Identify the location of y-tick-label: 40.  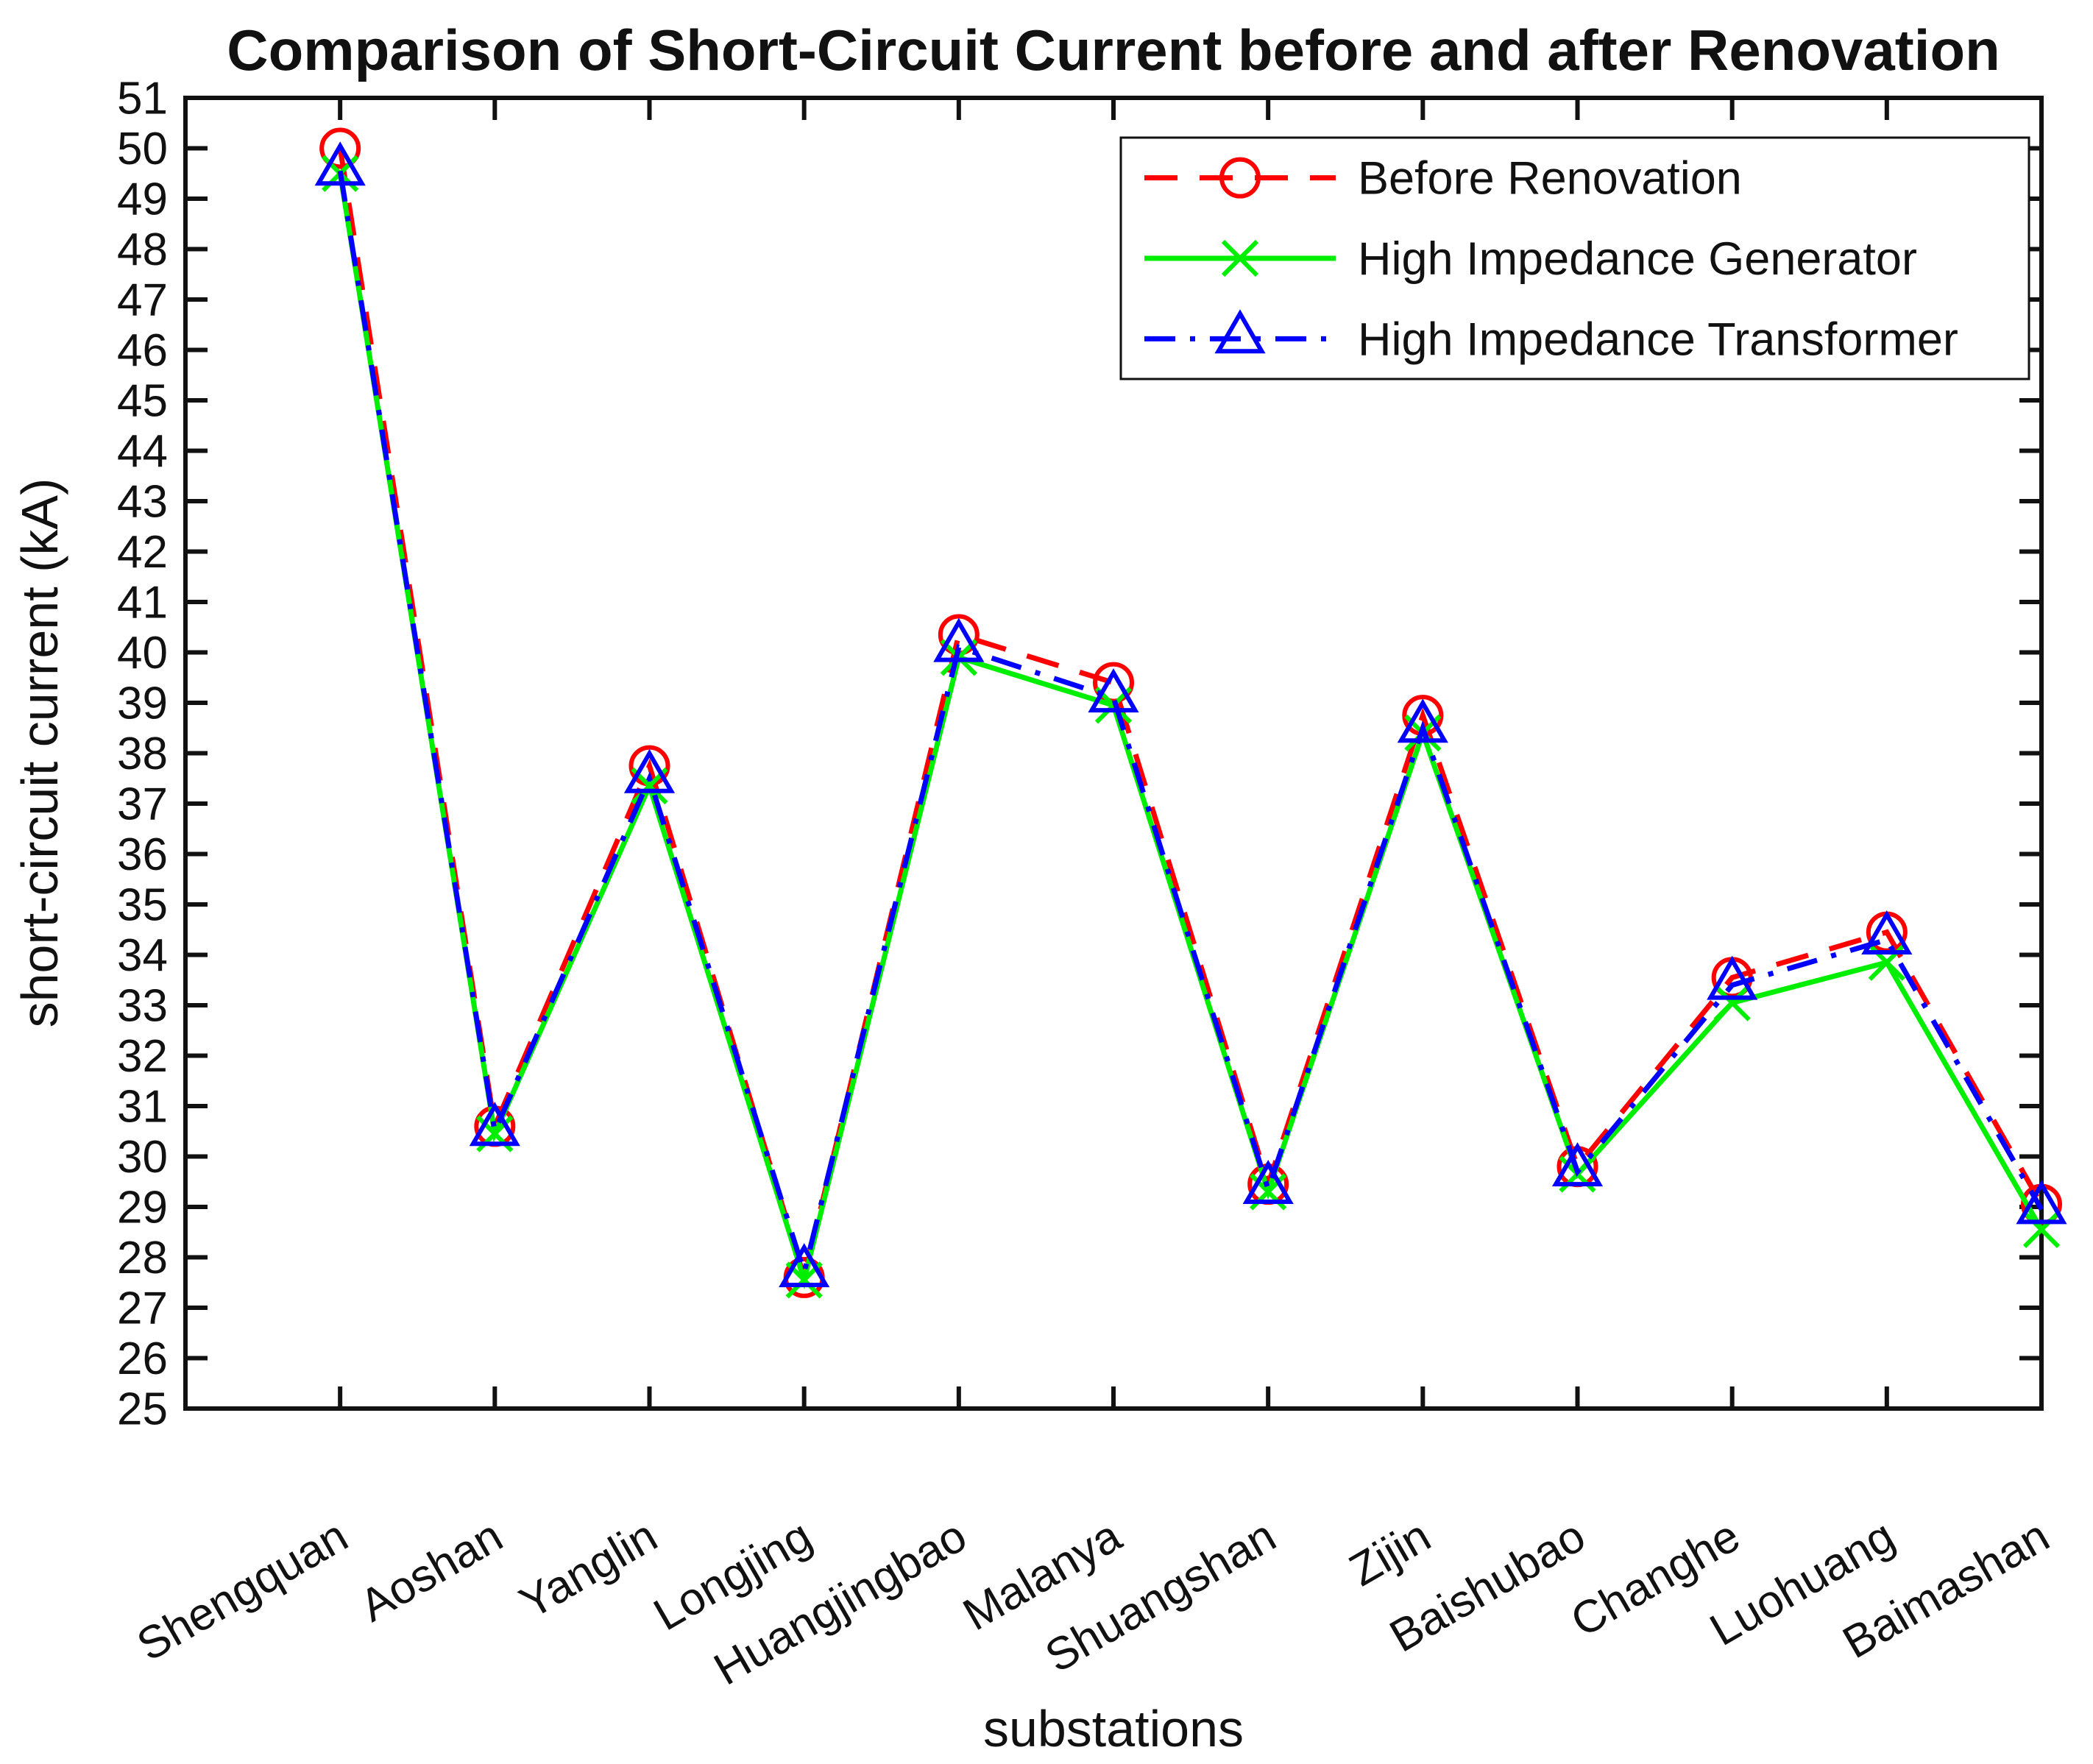
(142, 653).